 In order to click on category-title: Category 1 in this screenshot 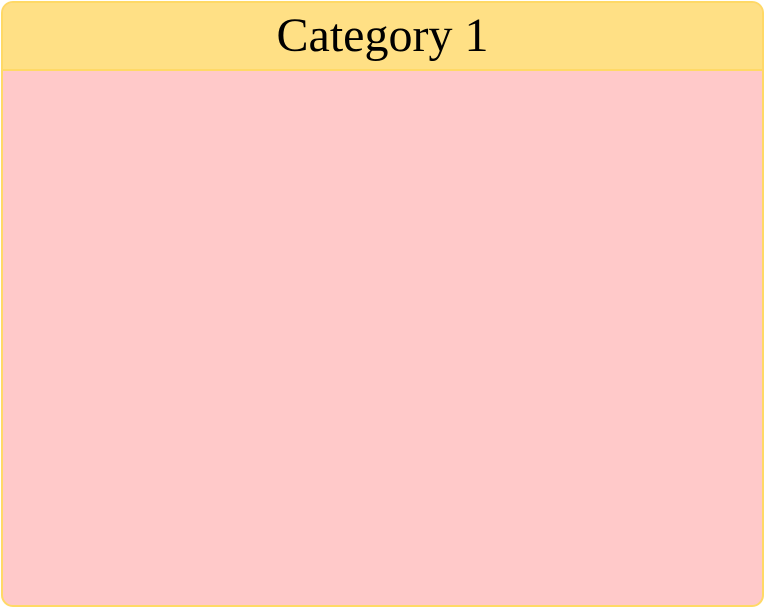, I will do `click(382, 35)`.